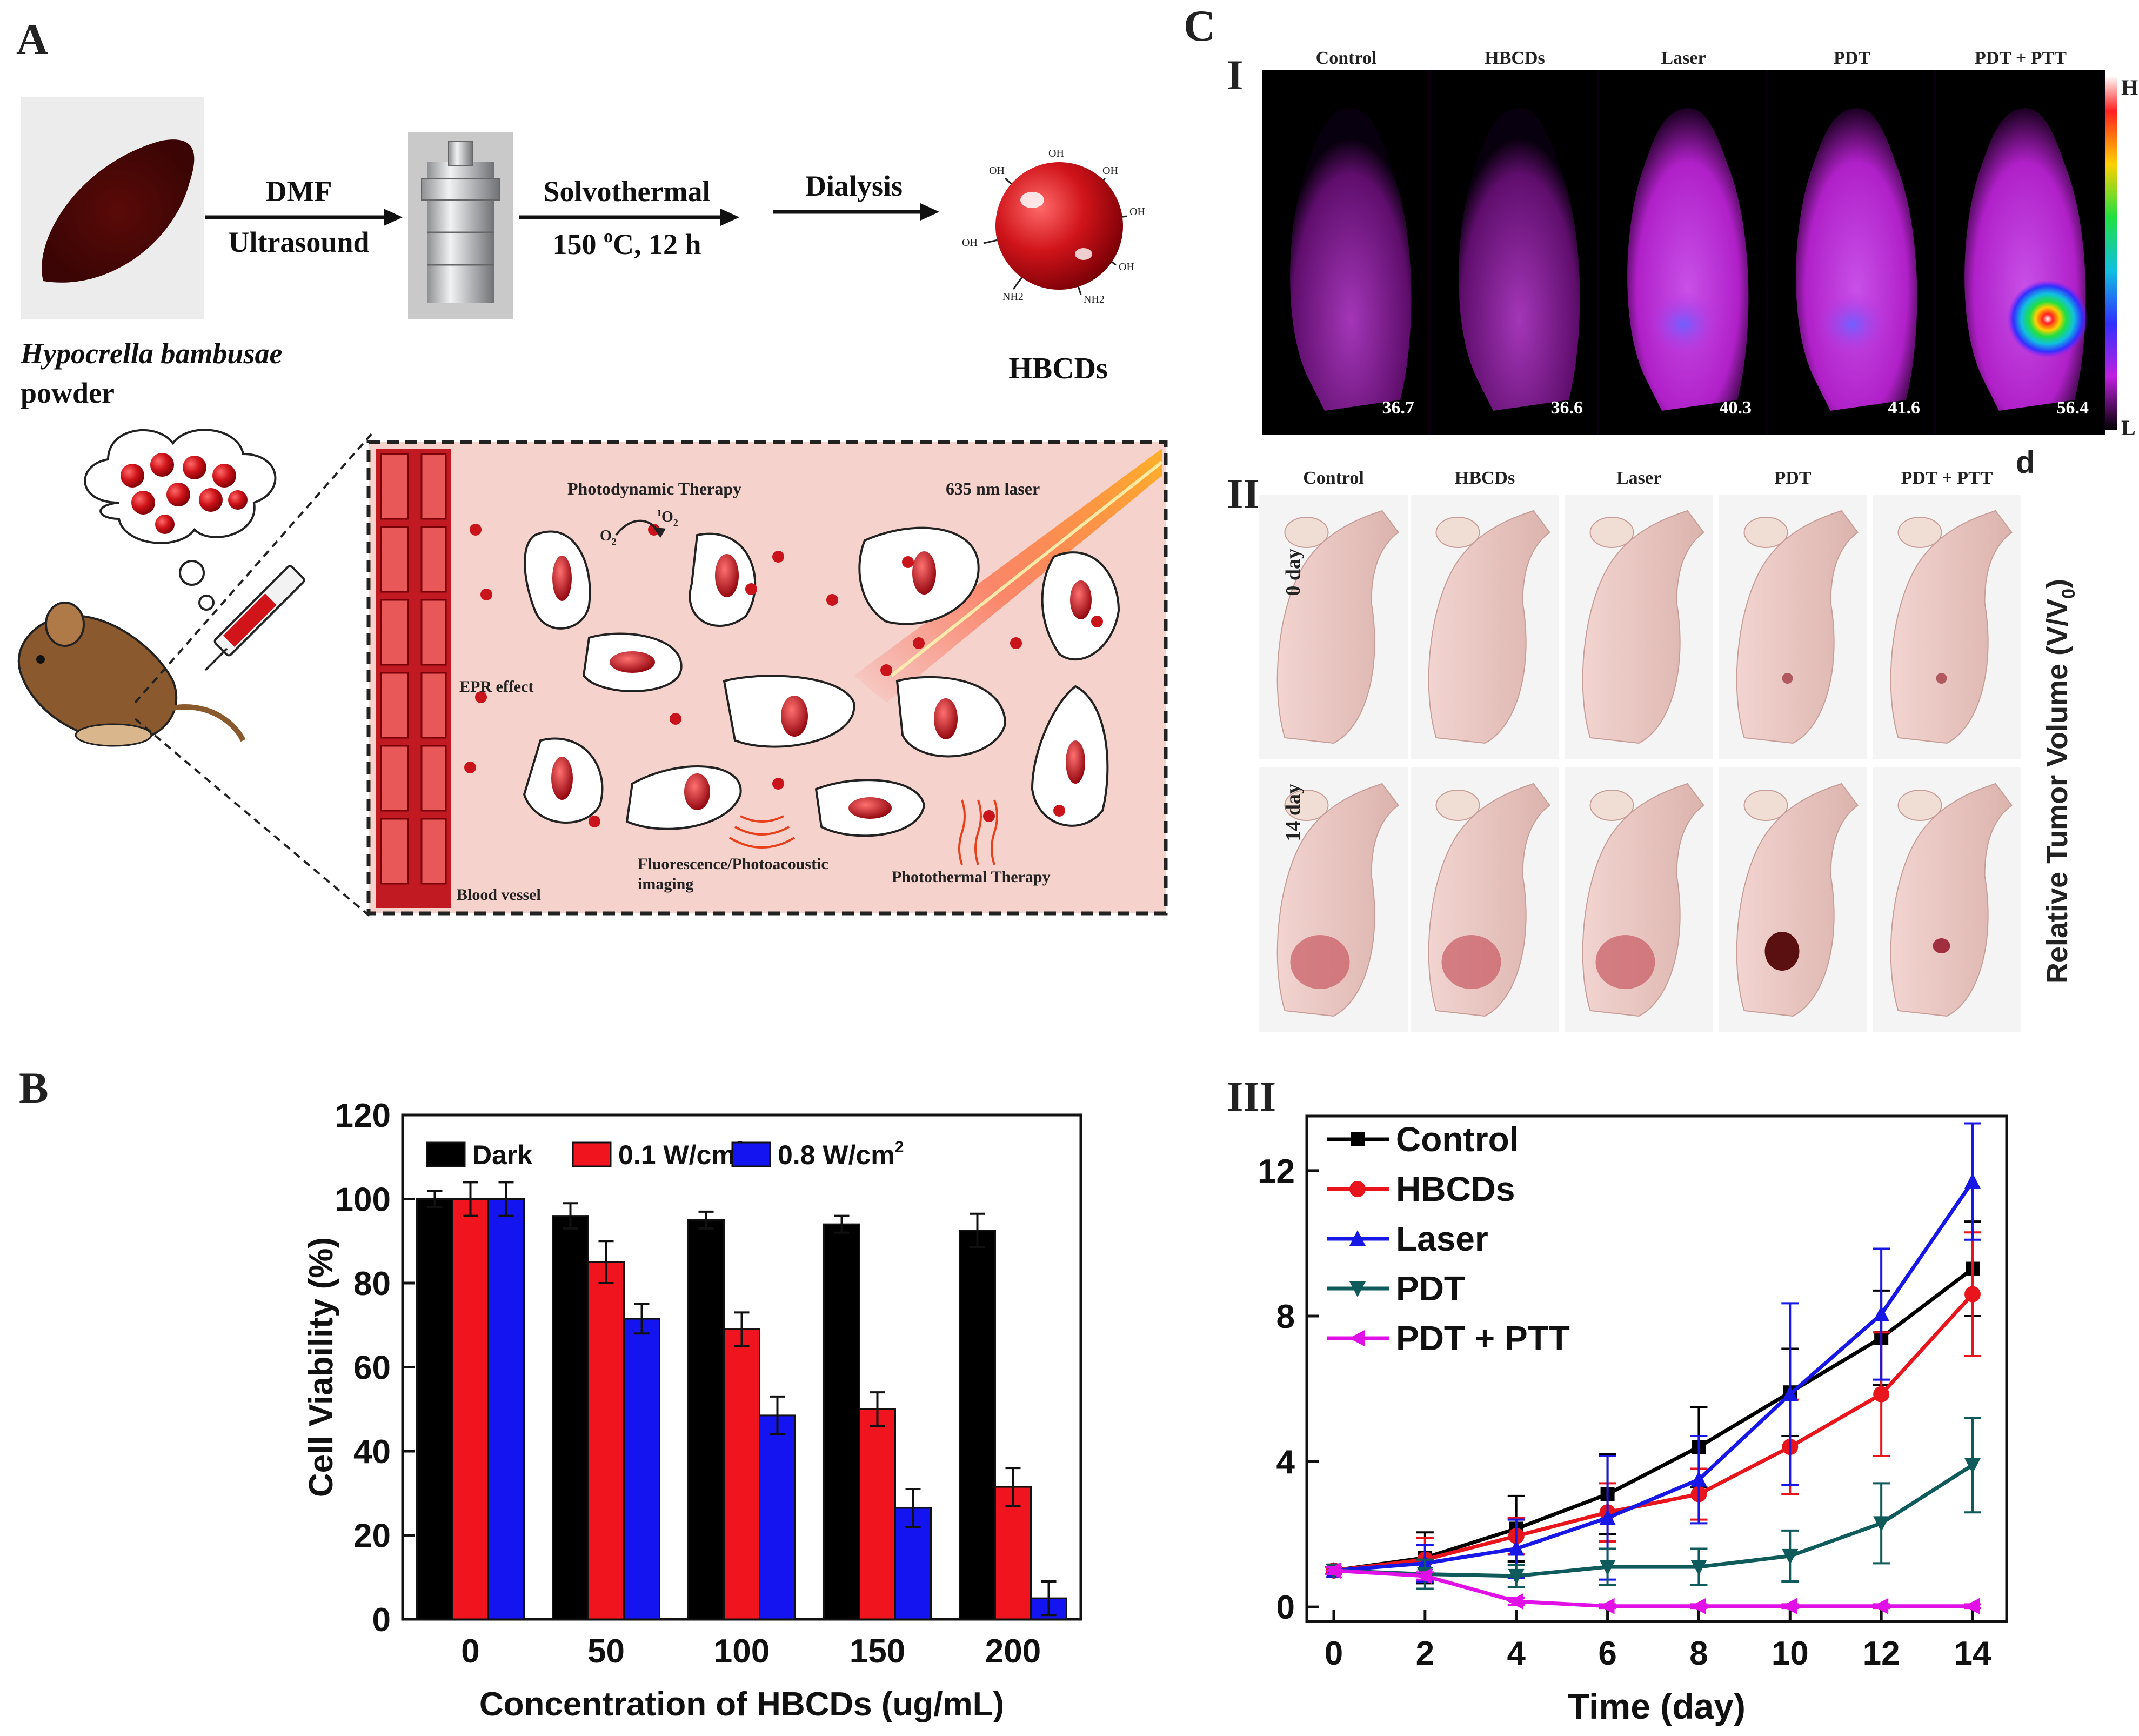 The width and height of the screenshot is (2139, 1736). I want to click on x-tick-label: 50, so click(606, 1652).